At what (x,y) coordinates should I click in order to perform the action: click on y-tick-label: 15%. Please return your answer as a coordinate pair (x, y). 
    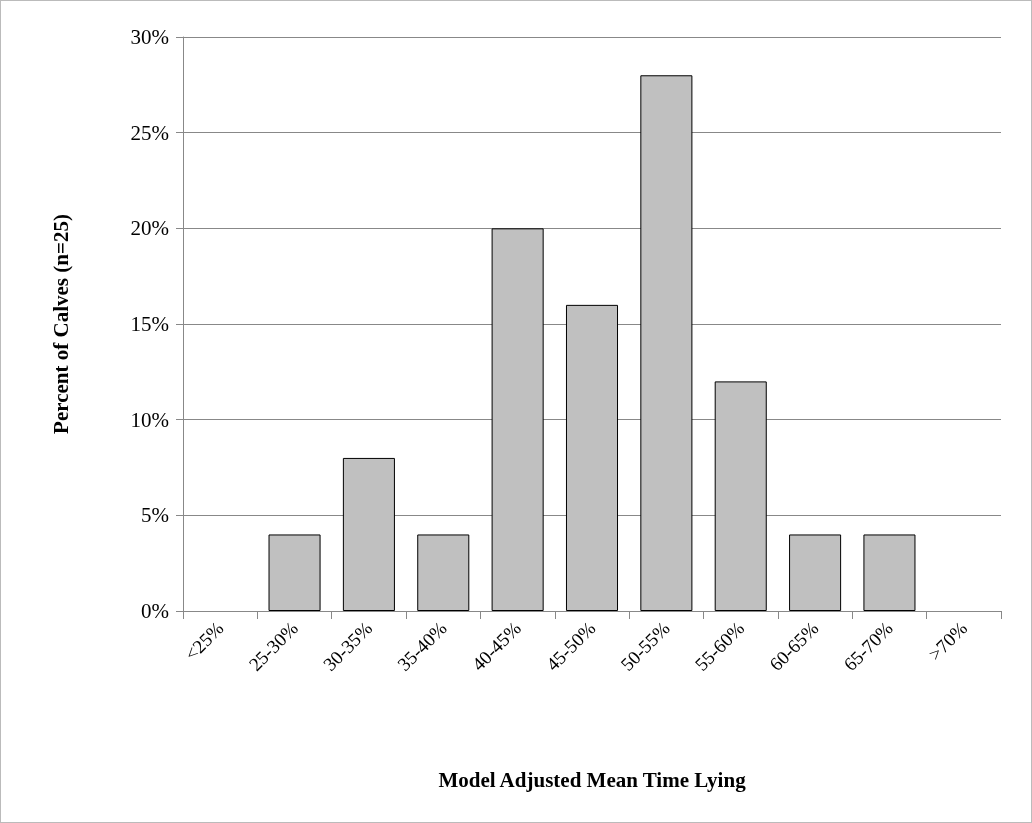
    Looking at the image, I should click on (149, 324).